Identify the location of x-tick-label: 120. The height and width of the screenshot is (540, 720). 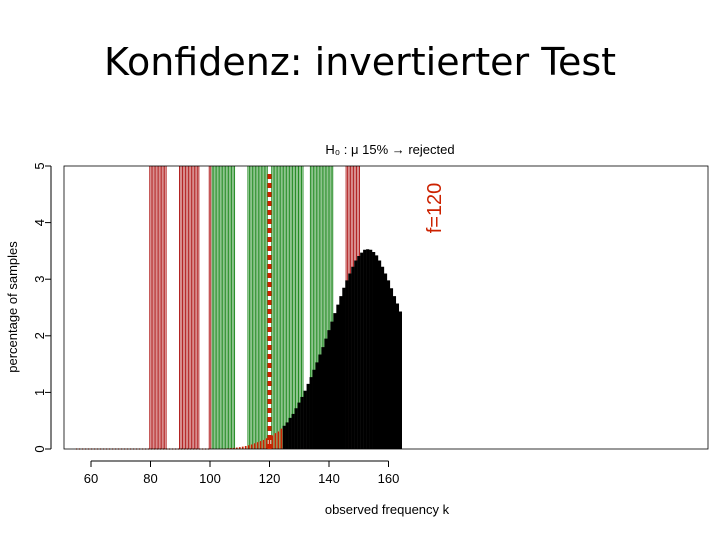
(270, 478).